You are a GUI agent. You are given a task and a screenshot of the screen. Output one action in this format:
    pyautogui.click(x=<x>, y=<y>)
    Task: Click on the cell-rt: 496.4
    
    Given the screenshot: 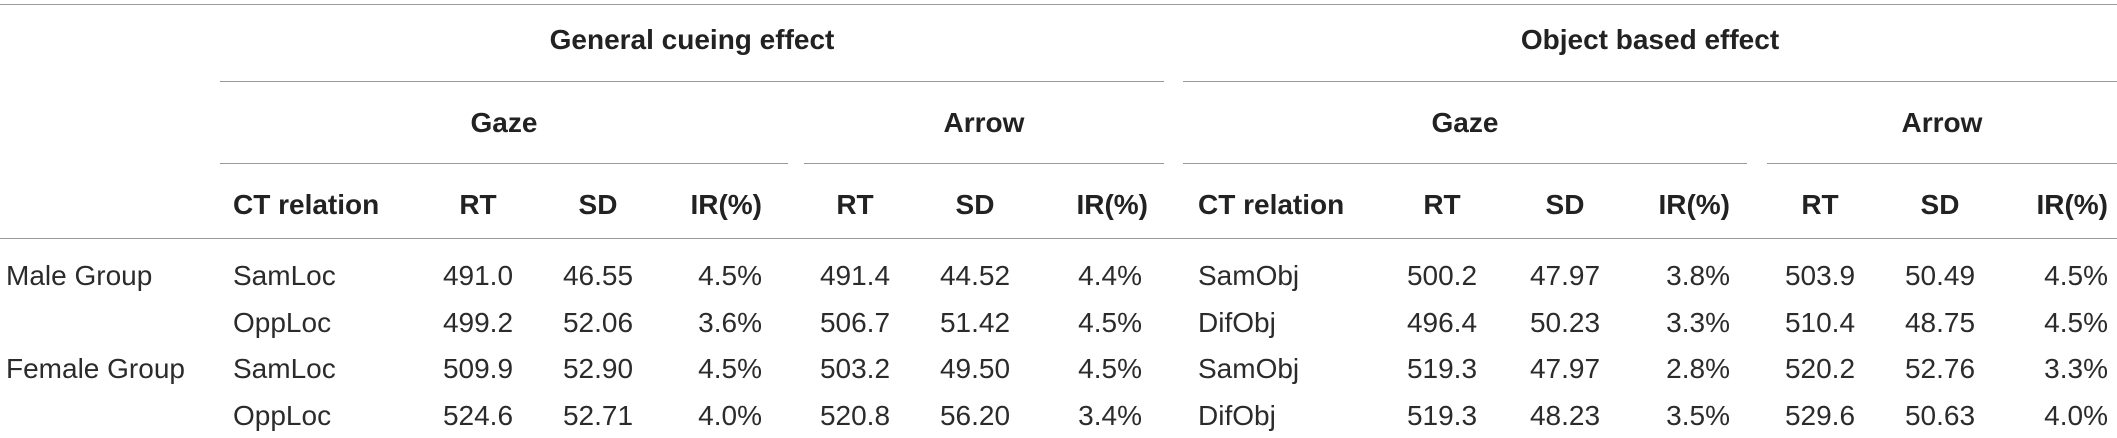 What is the action you would take?
    pyautogui.click(x=1442, y=322)
    